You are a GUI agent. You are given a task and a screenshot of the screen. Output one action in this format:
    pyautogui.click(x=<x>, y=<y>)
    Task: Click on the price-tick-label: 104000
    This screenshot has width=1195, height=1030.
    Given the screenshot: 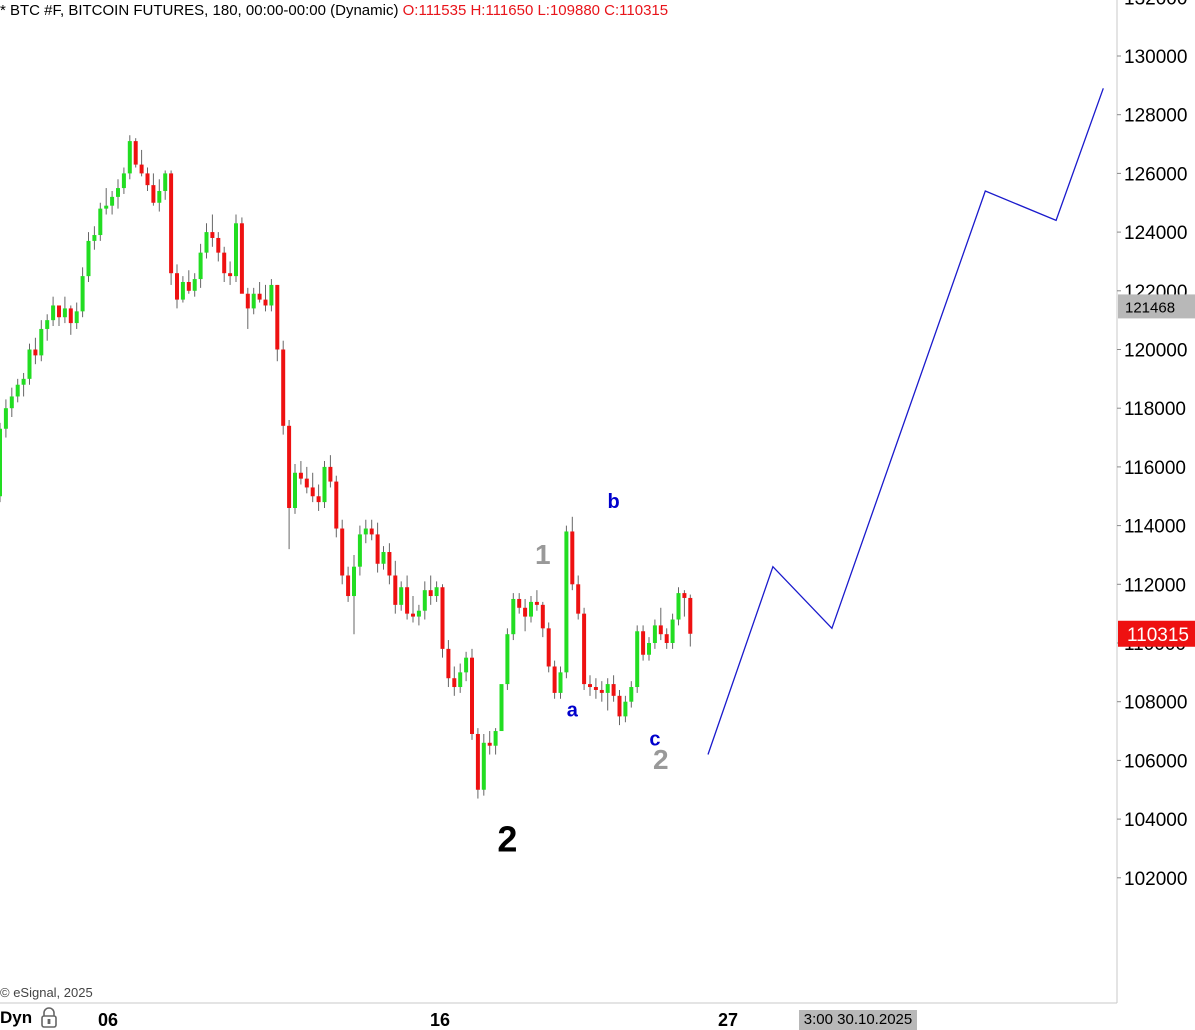 What is the action you would take?
    pyautogui.click(x=1155, y=820)
    